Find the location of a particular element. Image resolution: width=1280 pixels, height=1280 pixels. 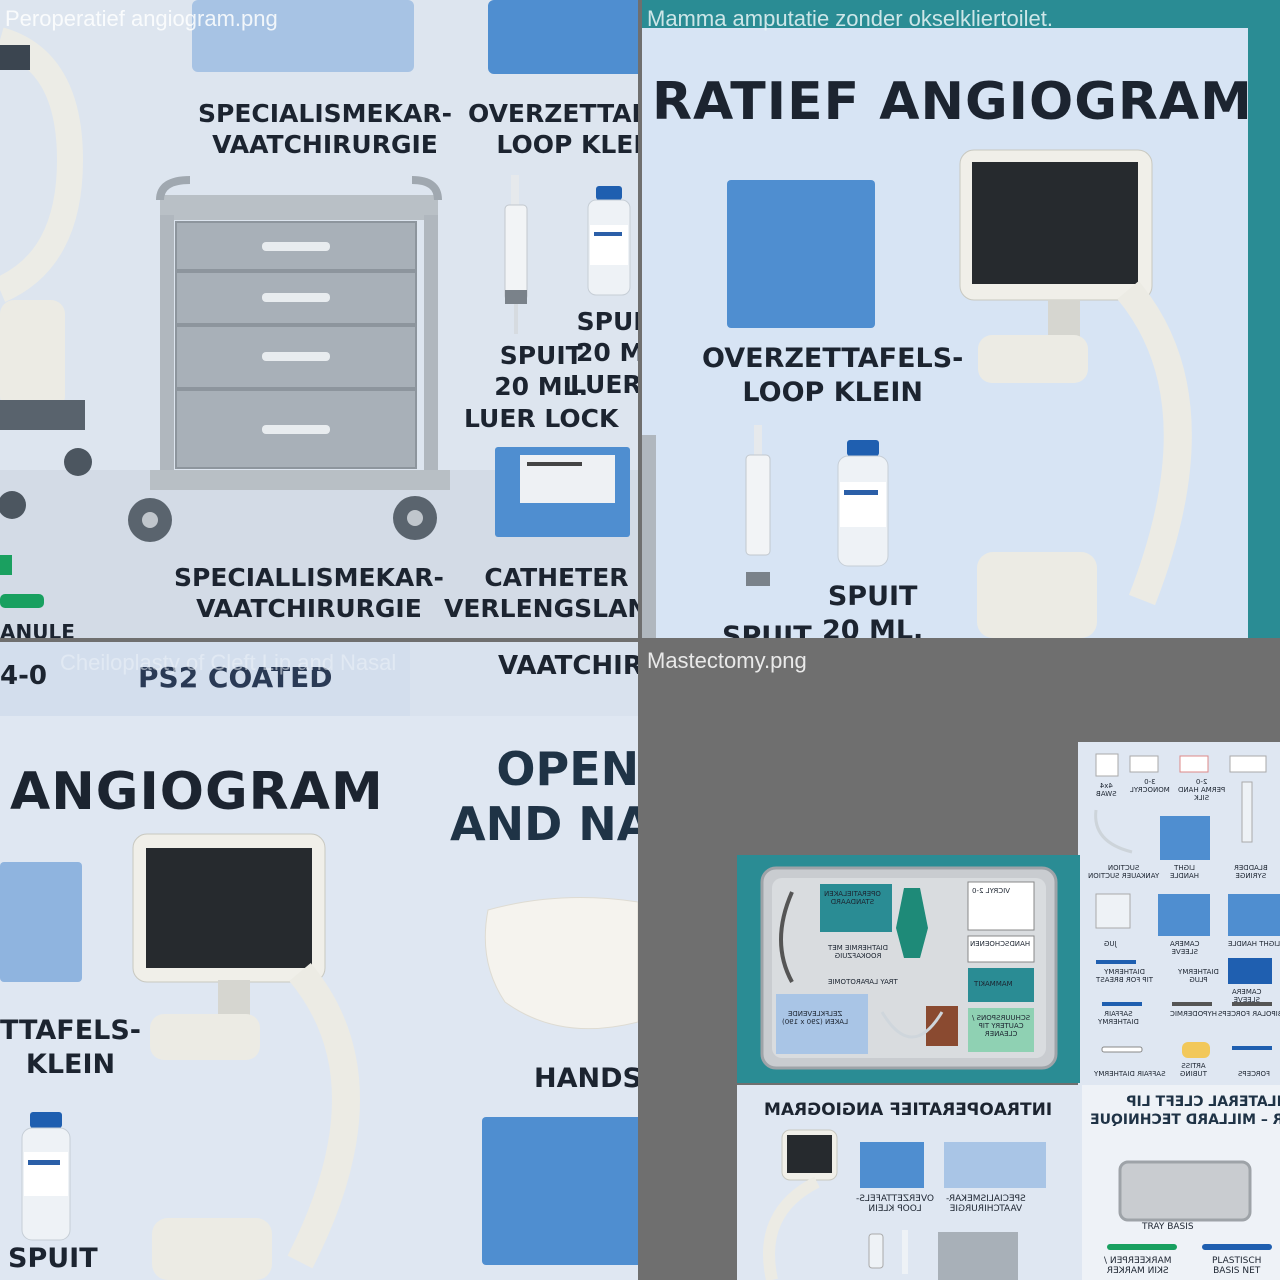

tile-filename: Mamma amputatie zonder okselkliertoilet. is located at coordinates (850, 18).